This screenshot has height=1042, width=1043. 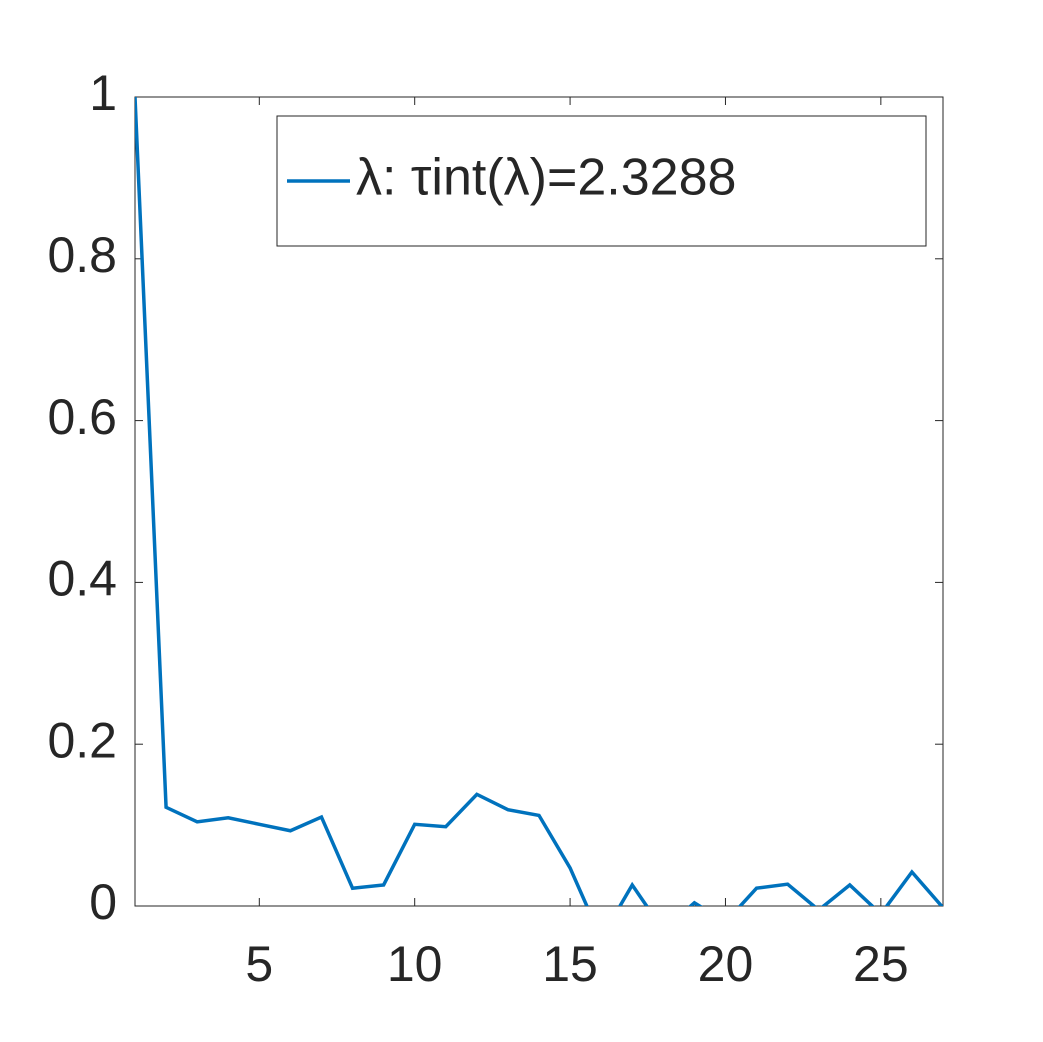 What do you see at coordinates (82, 255) in the screenshot?
I see `y-tick-label: 0.8` at bounding box center [82, 255].